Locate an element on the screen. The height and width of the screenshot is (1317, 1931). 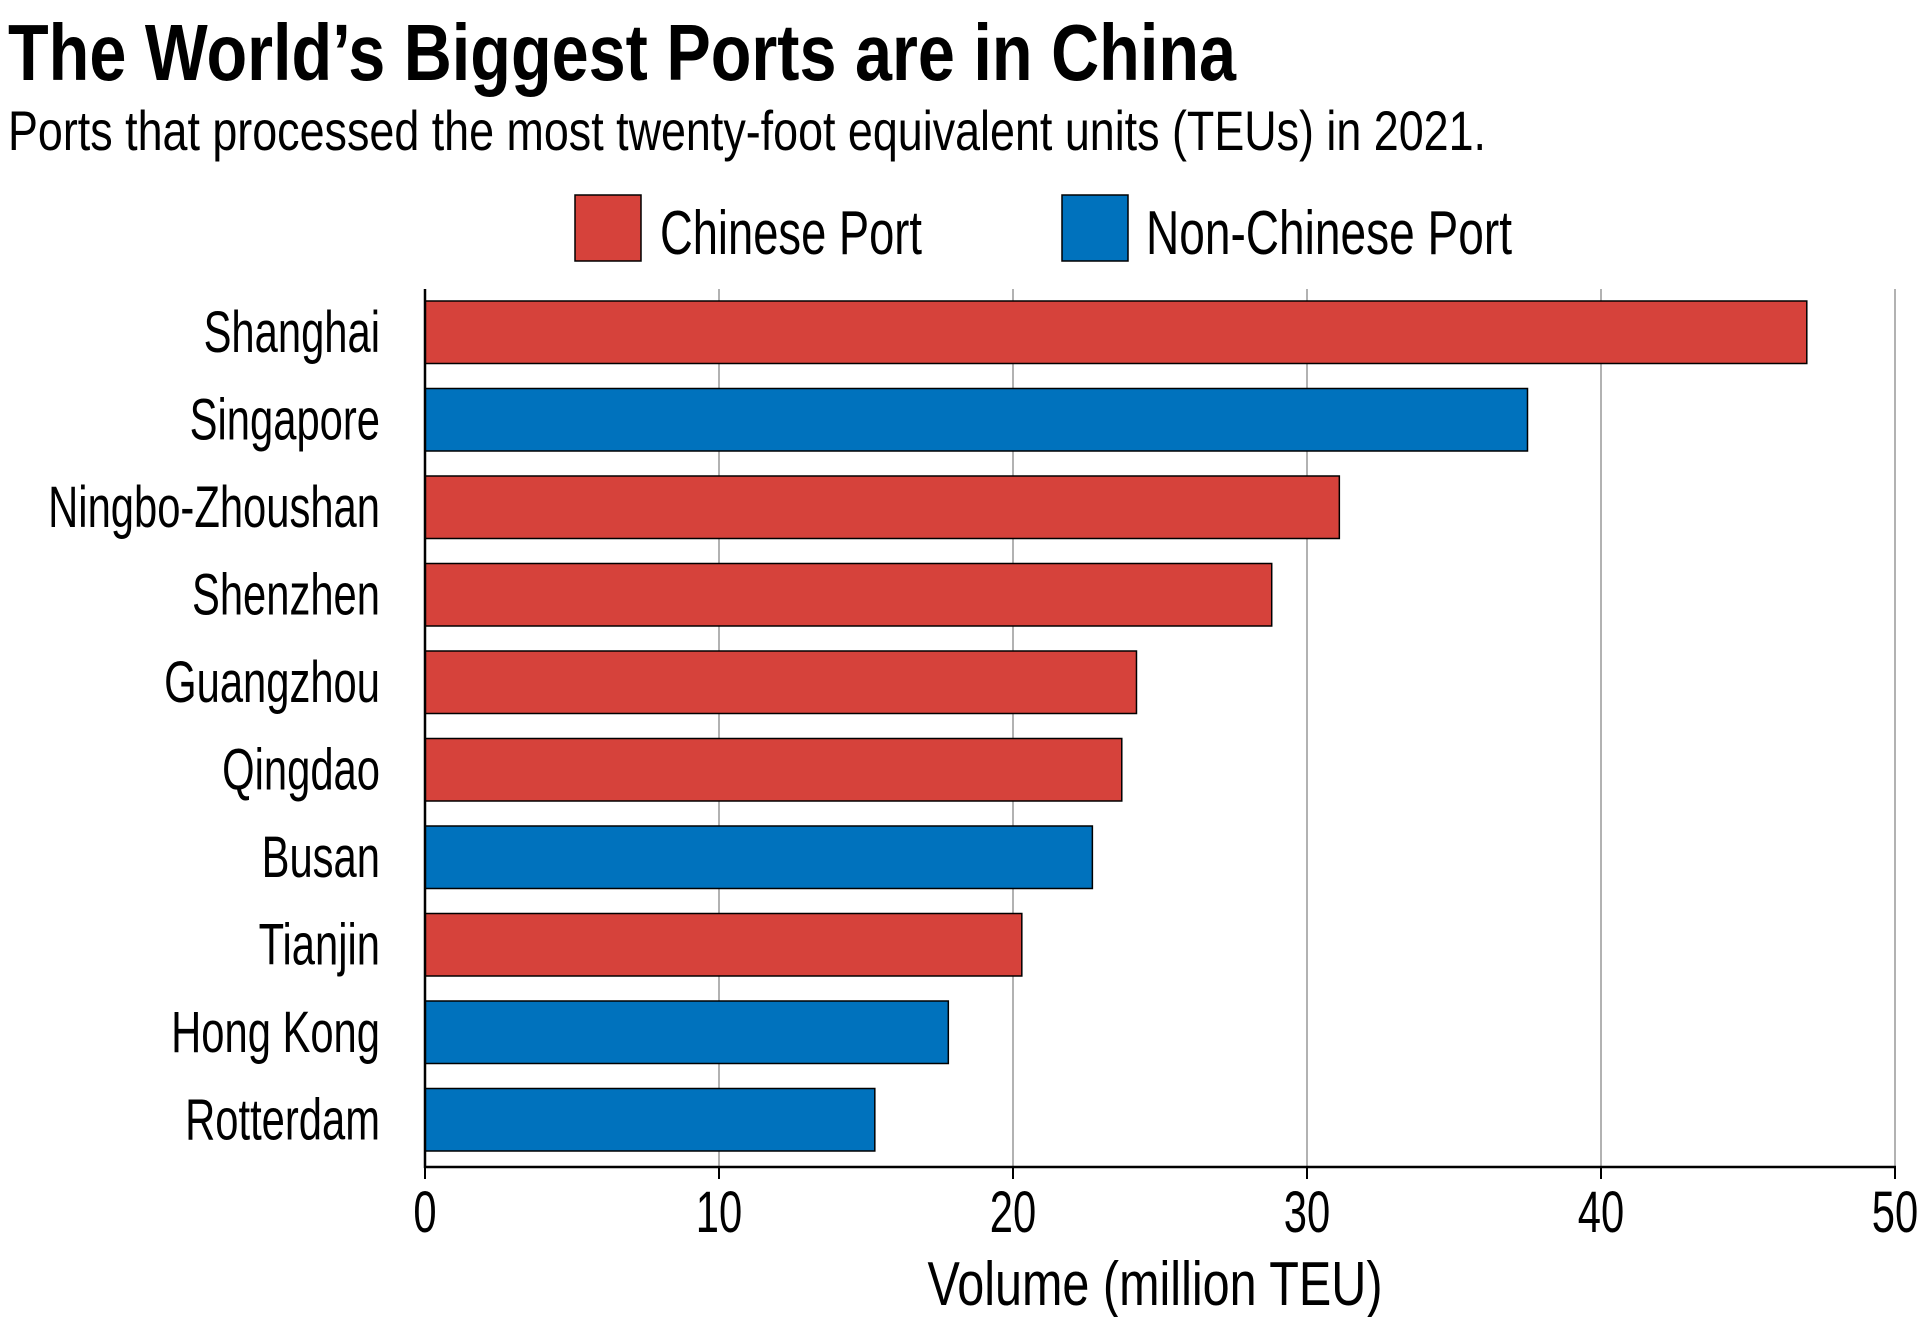
category-label: Tianjin is located at coordinates (319, 944).